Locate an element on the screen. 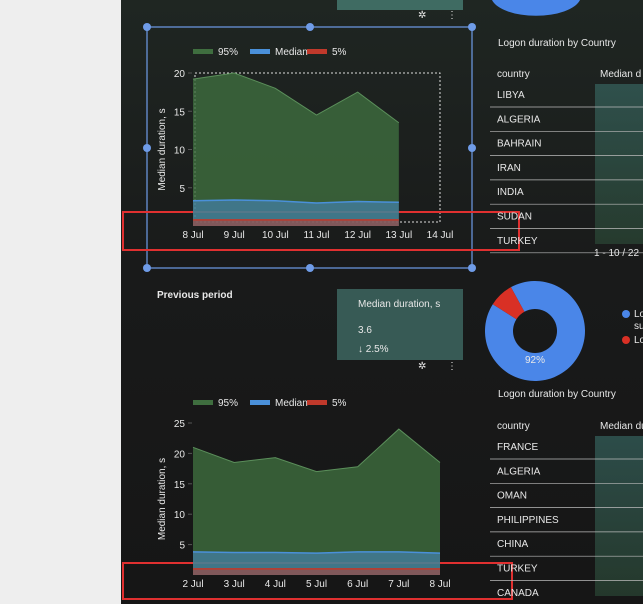 Image resolution: width=643 pixels, height=609 pixels. x-tick-label: 13 Jul is located at coordinates (398, 235).